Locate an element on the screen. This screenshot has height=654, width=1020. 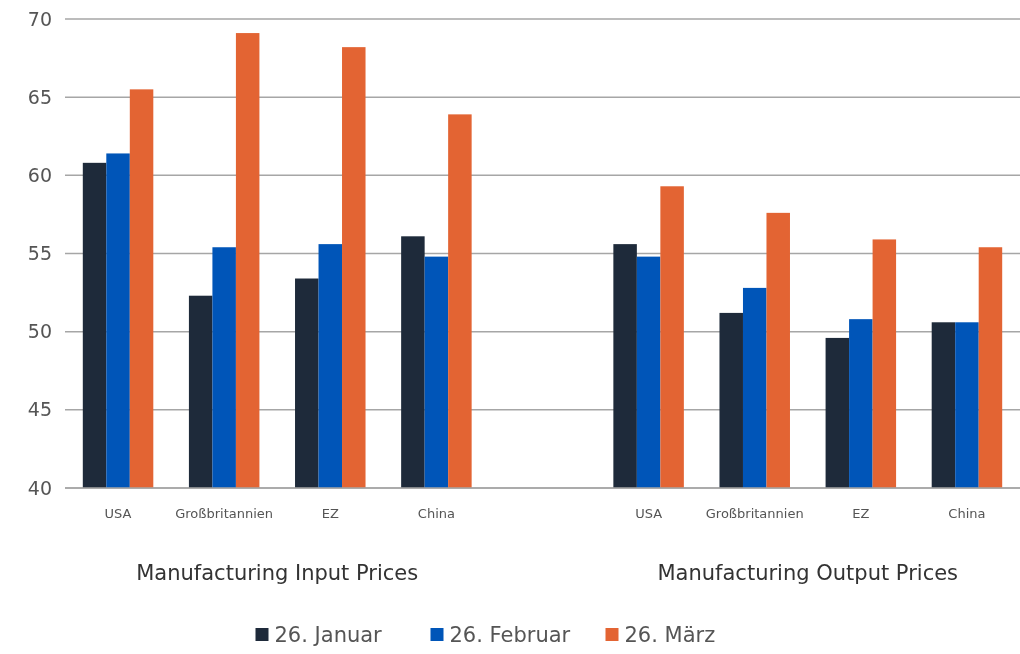
y-tick-label: 65 is located at coordinates (39, 96).